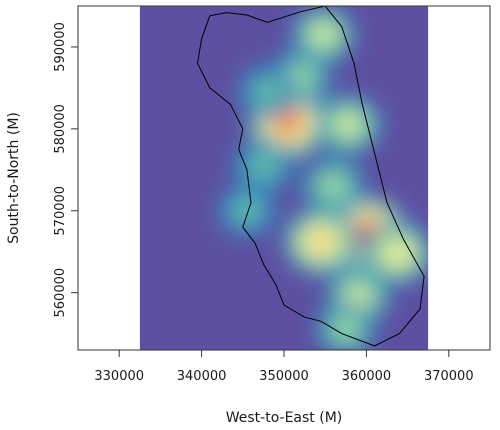 This screenshot has width=500, height=430. What do you see at coordinates (60, 129) in the screenshot?
I see `y-tick-label-2: 580000` at bounding box center [60, 129].